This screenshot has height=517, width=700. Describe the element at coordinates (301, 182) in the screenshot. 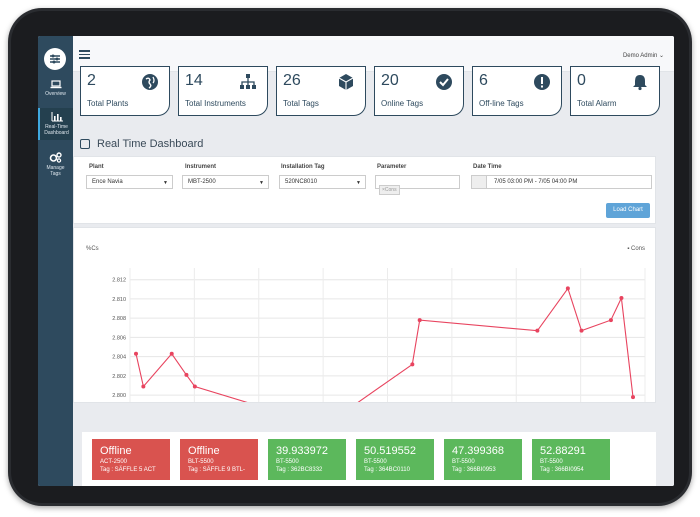

I see `installation-tag-value: 520NC8010` at that location.